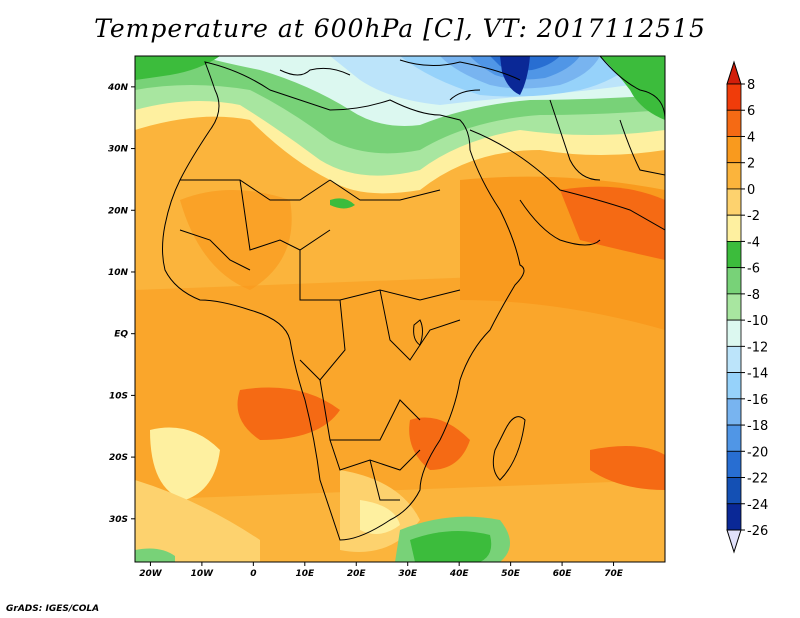  What do you see at coordinates (753, 242) in the screenshot?
I see `colorbar-label: -4` at bounding box center [753, 242].